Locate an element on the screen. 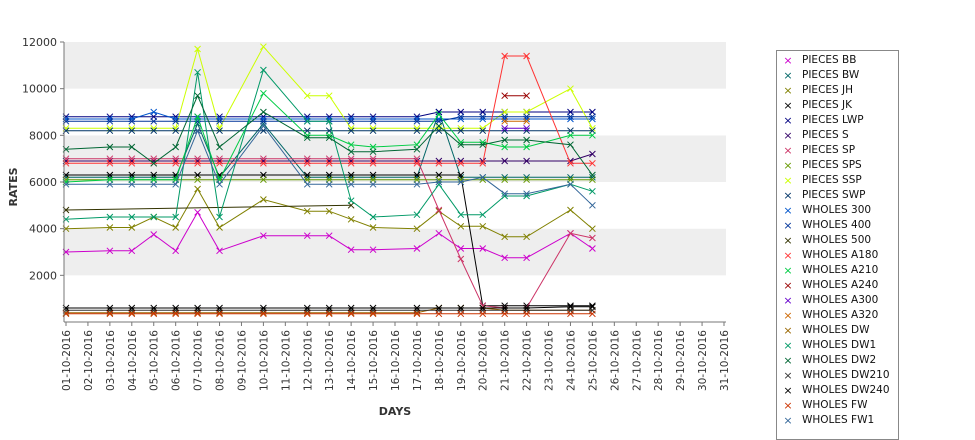 This screenshot has height=440, width=975. legend-item: × WHOLES A320 is located at coordinates (837, 315).